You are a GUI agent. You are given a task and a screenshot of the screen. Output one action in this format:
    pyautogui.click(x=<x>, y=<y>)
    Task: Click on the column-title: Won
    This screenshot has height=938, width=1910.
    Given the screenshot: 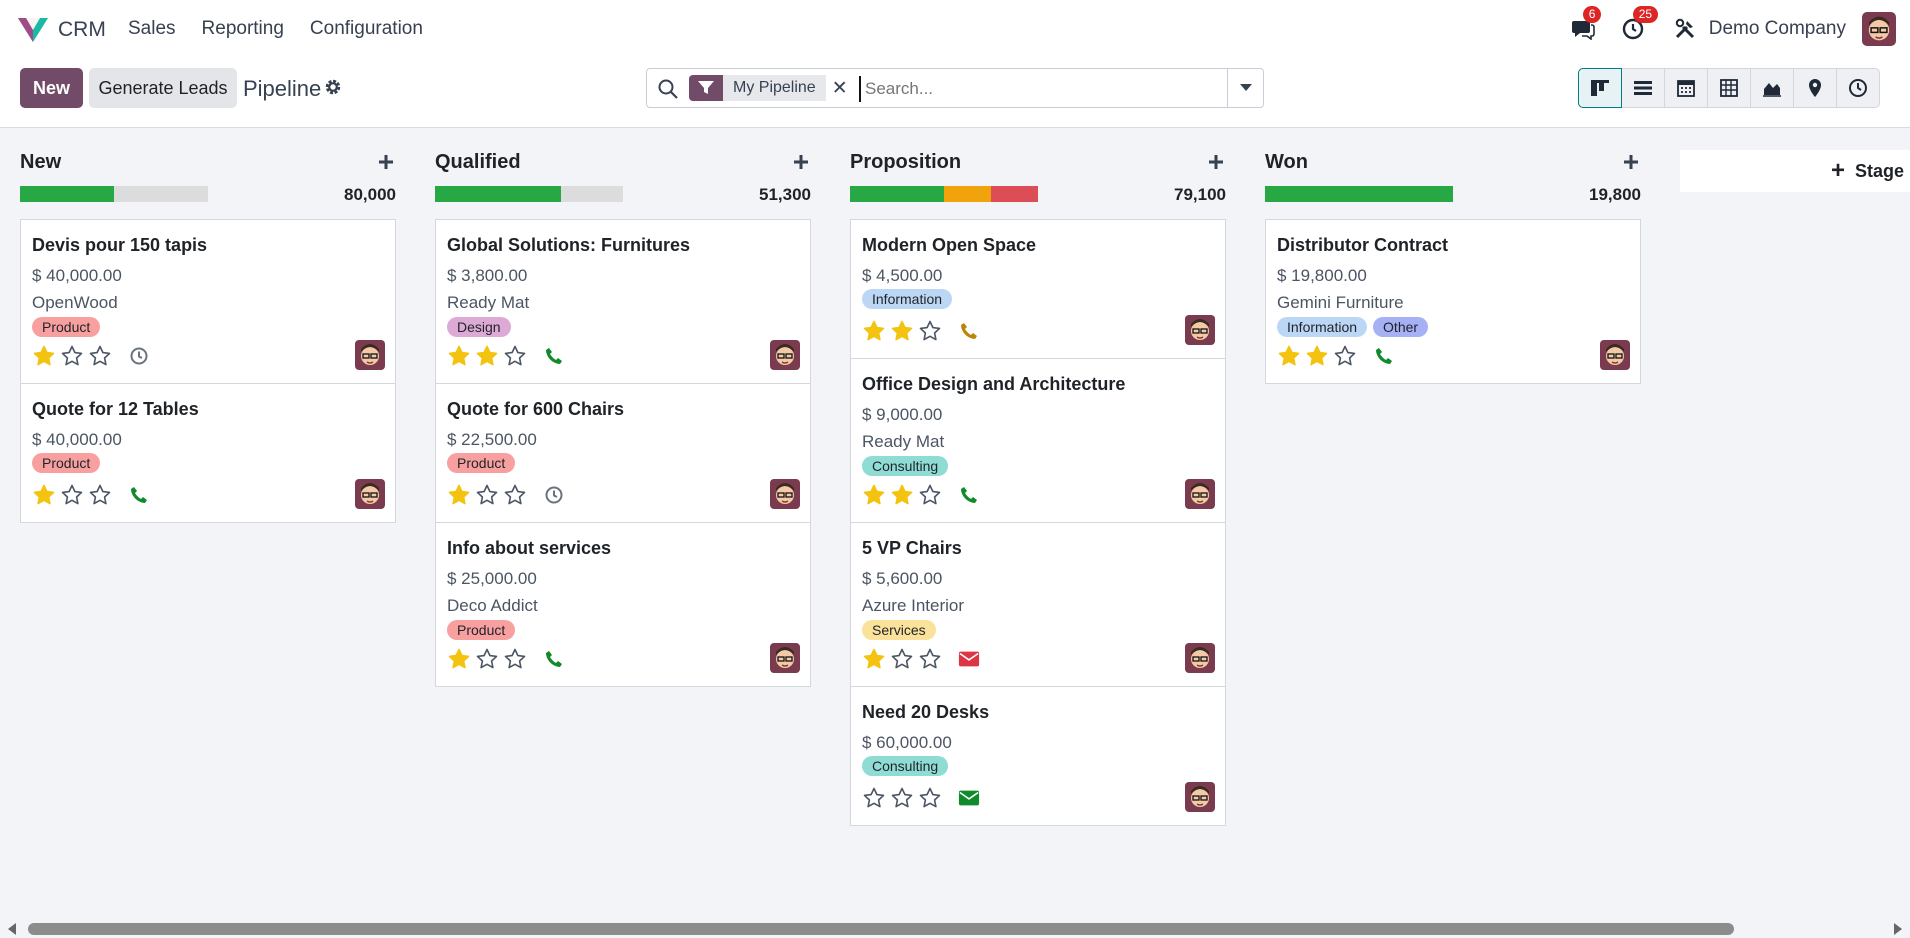 What is the action you would take?
    pyautogui.click(x=1286, y=162)
    